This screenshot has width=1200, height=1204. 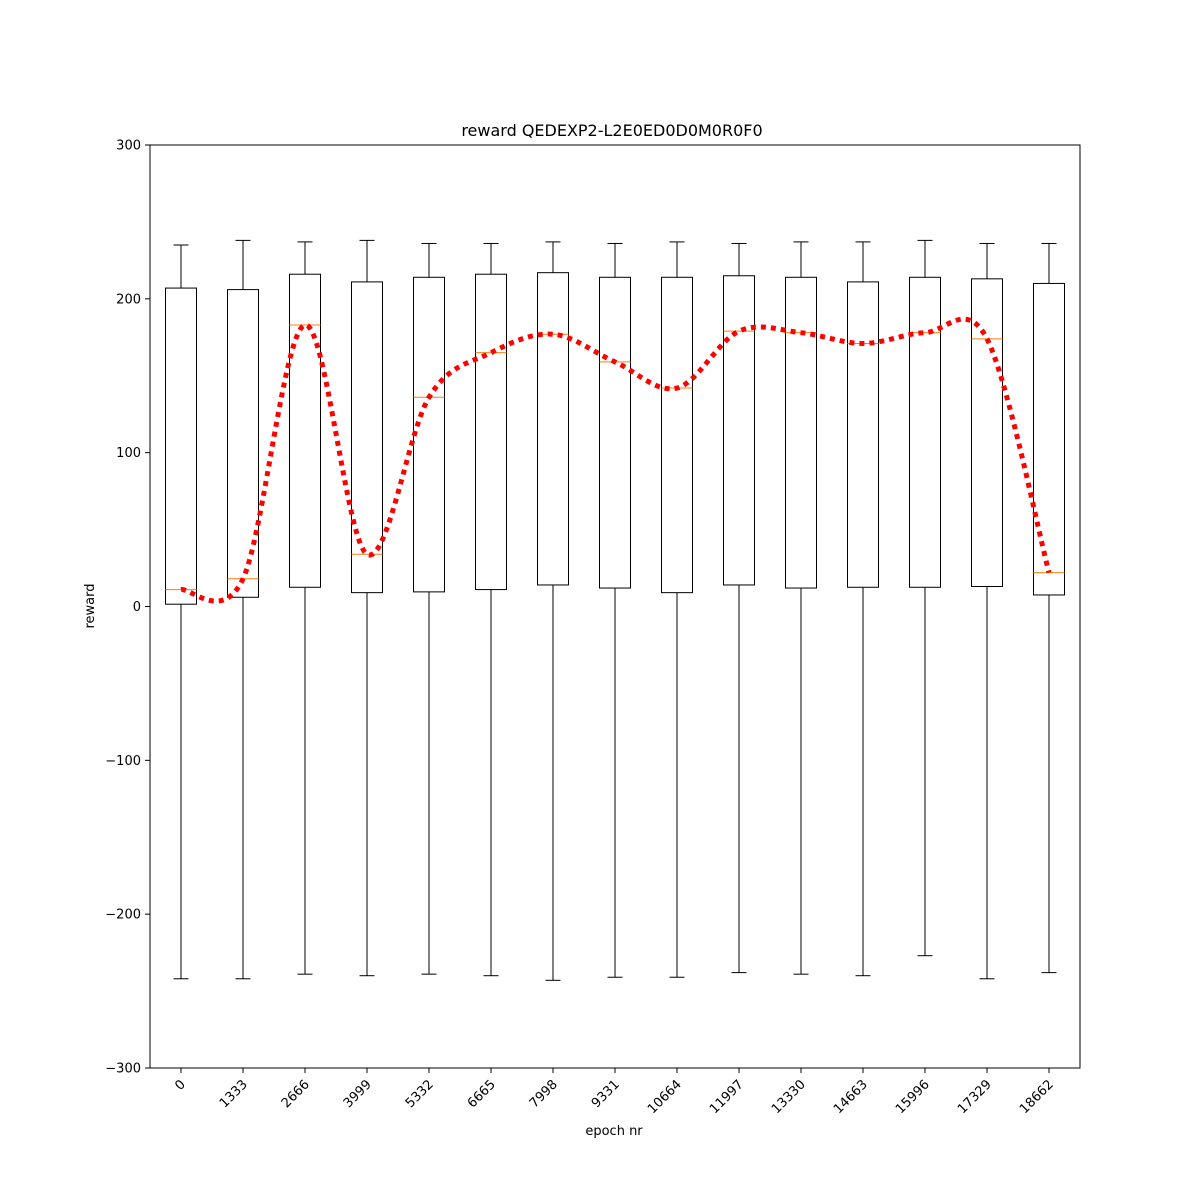 I want to click on x-tick-label: 13330, so click(x=789, y=1097).